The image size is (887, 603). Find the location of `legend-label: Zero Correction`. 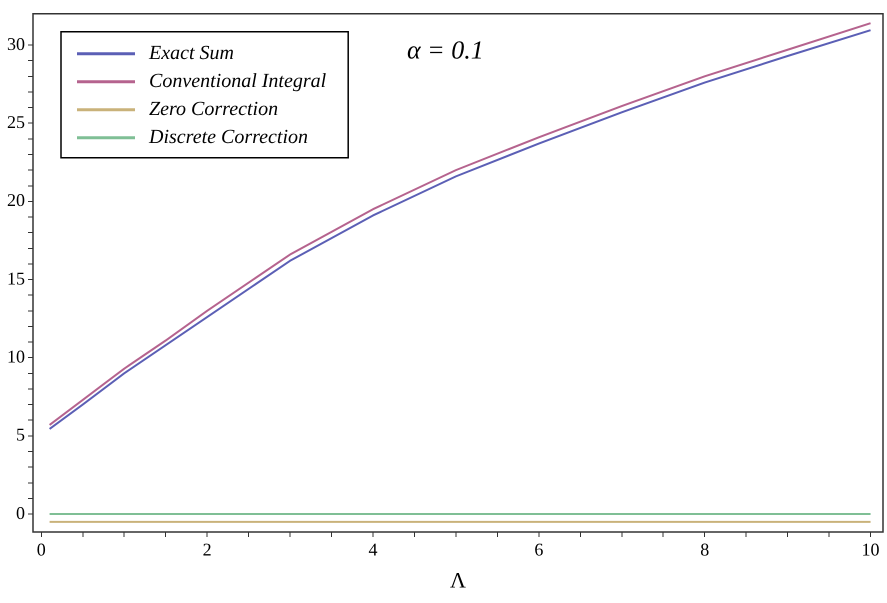

legend-label: Zero Correction is located at coordinates (213, 109).